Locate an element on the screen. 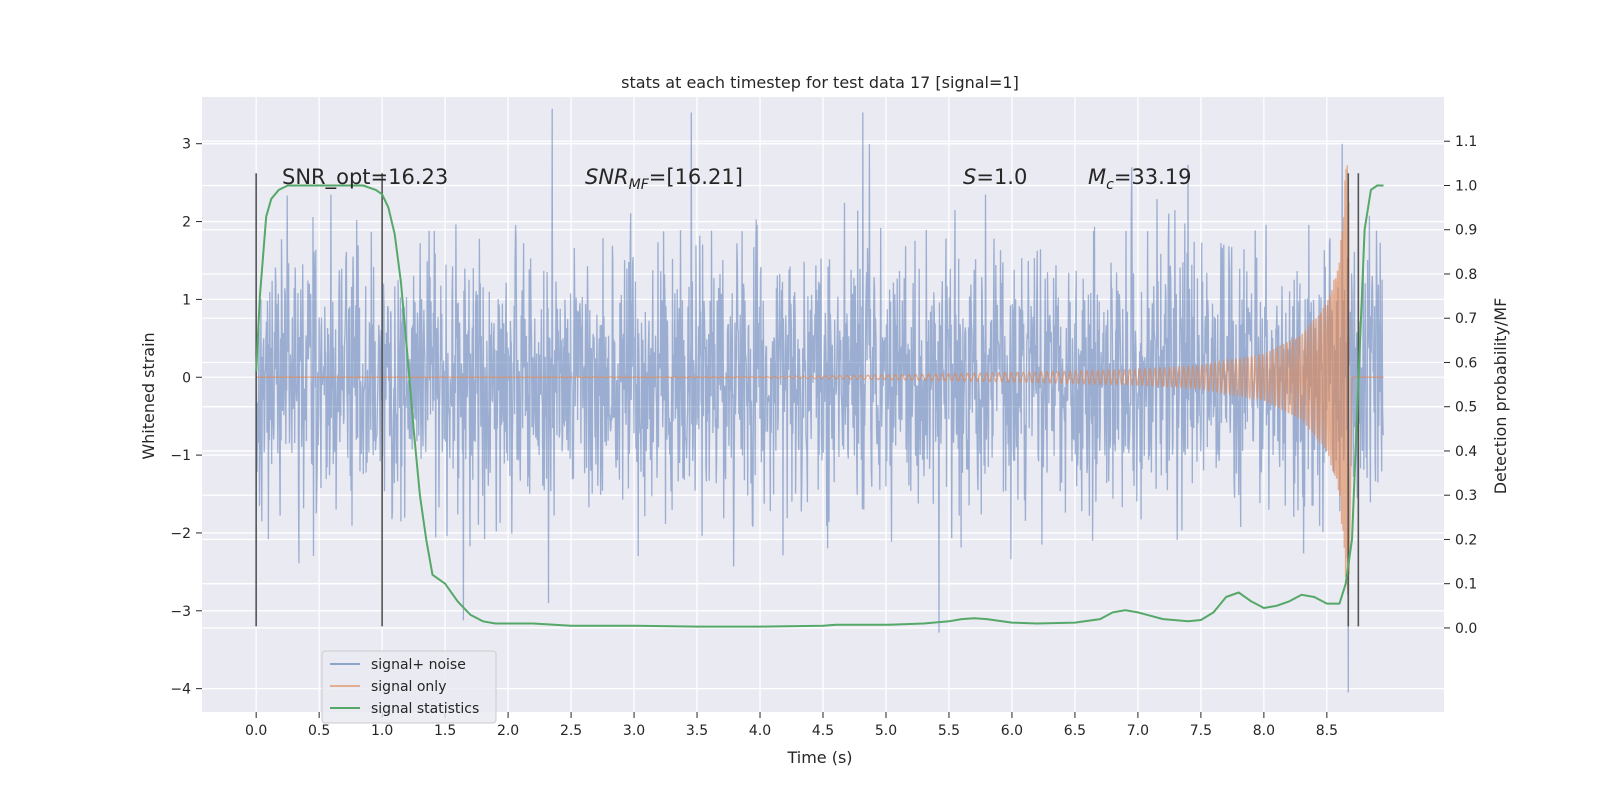 Image resolution: width=1600 pixels, height=800 pixels. x-tick-label: 5.5 is located at coordinates (949, 731).